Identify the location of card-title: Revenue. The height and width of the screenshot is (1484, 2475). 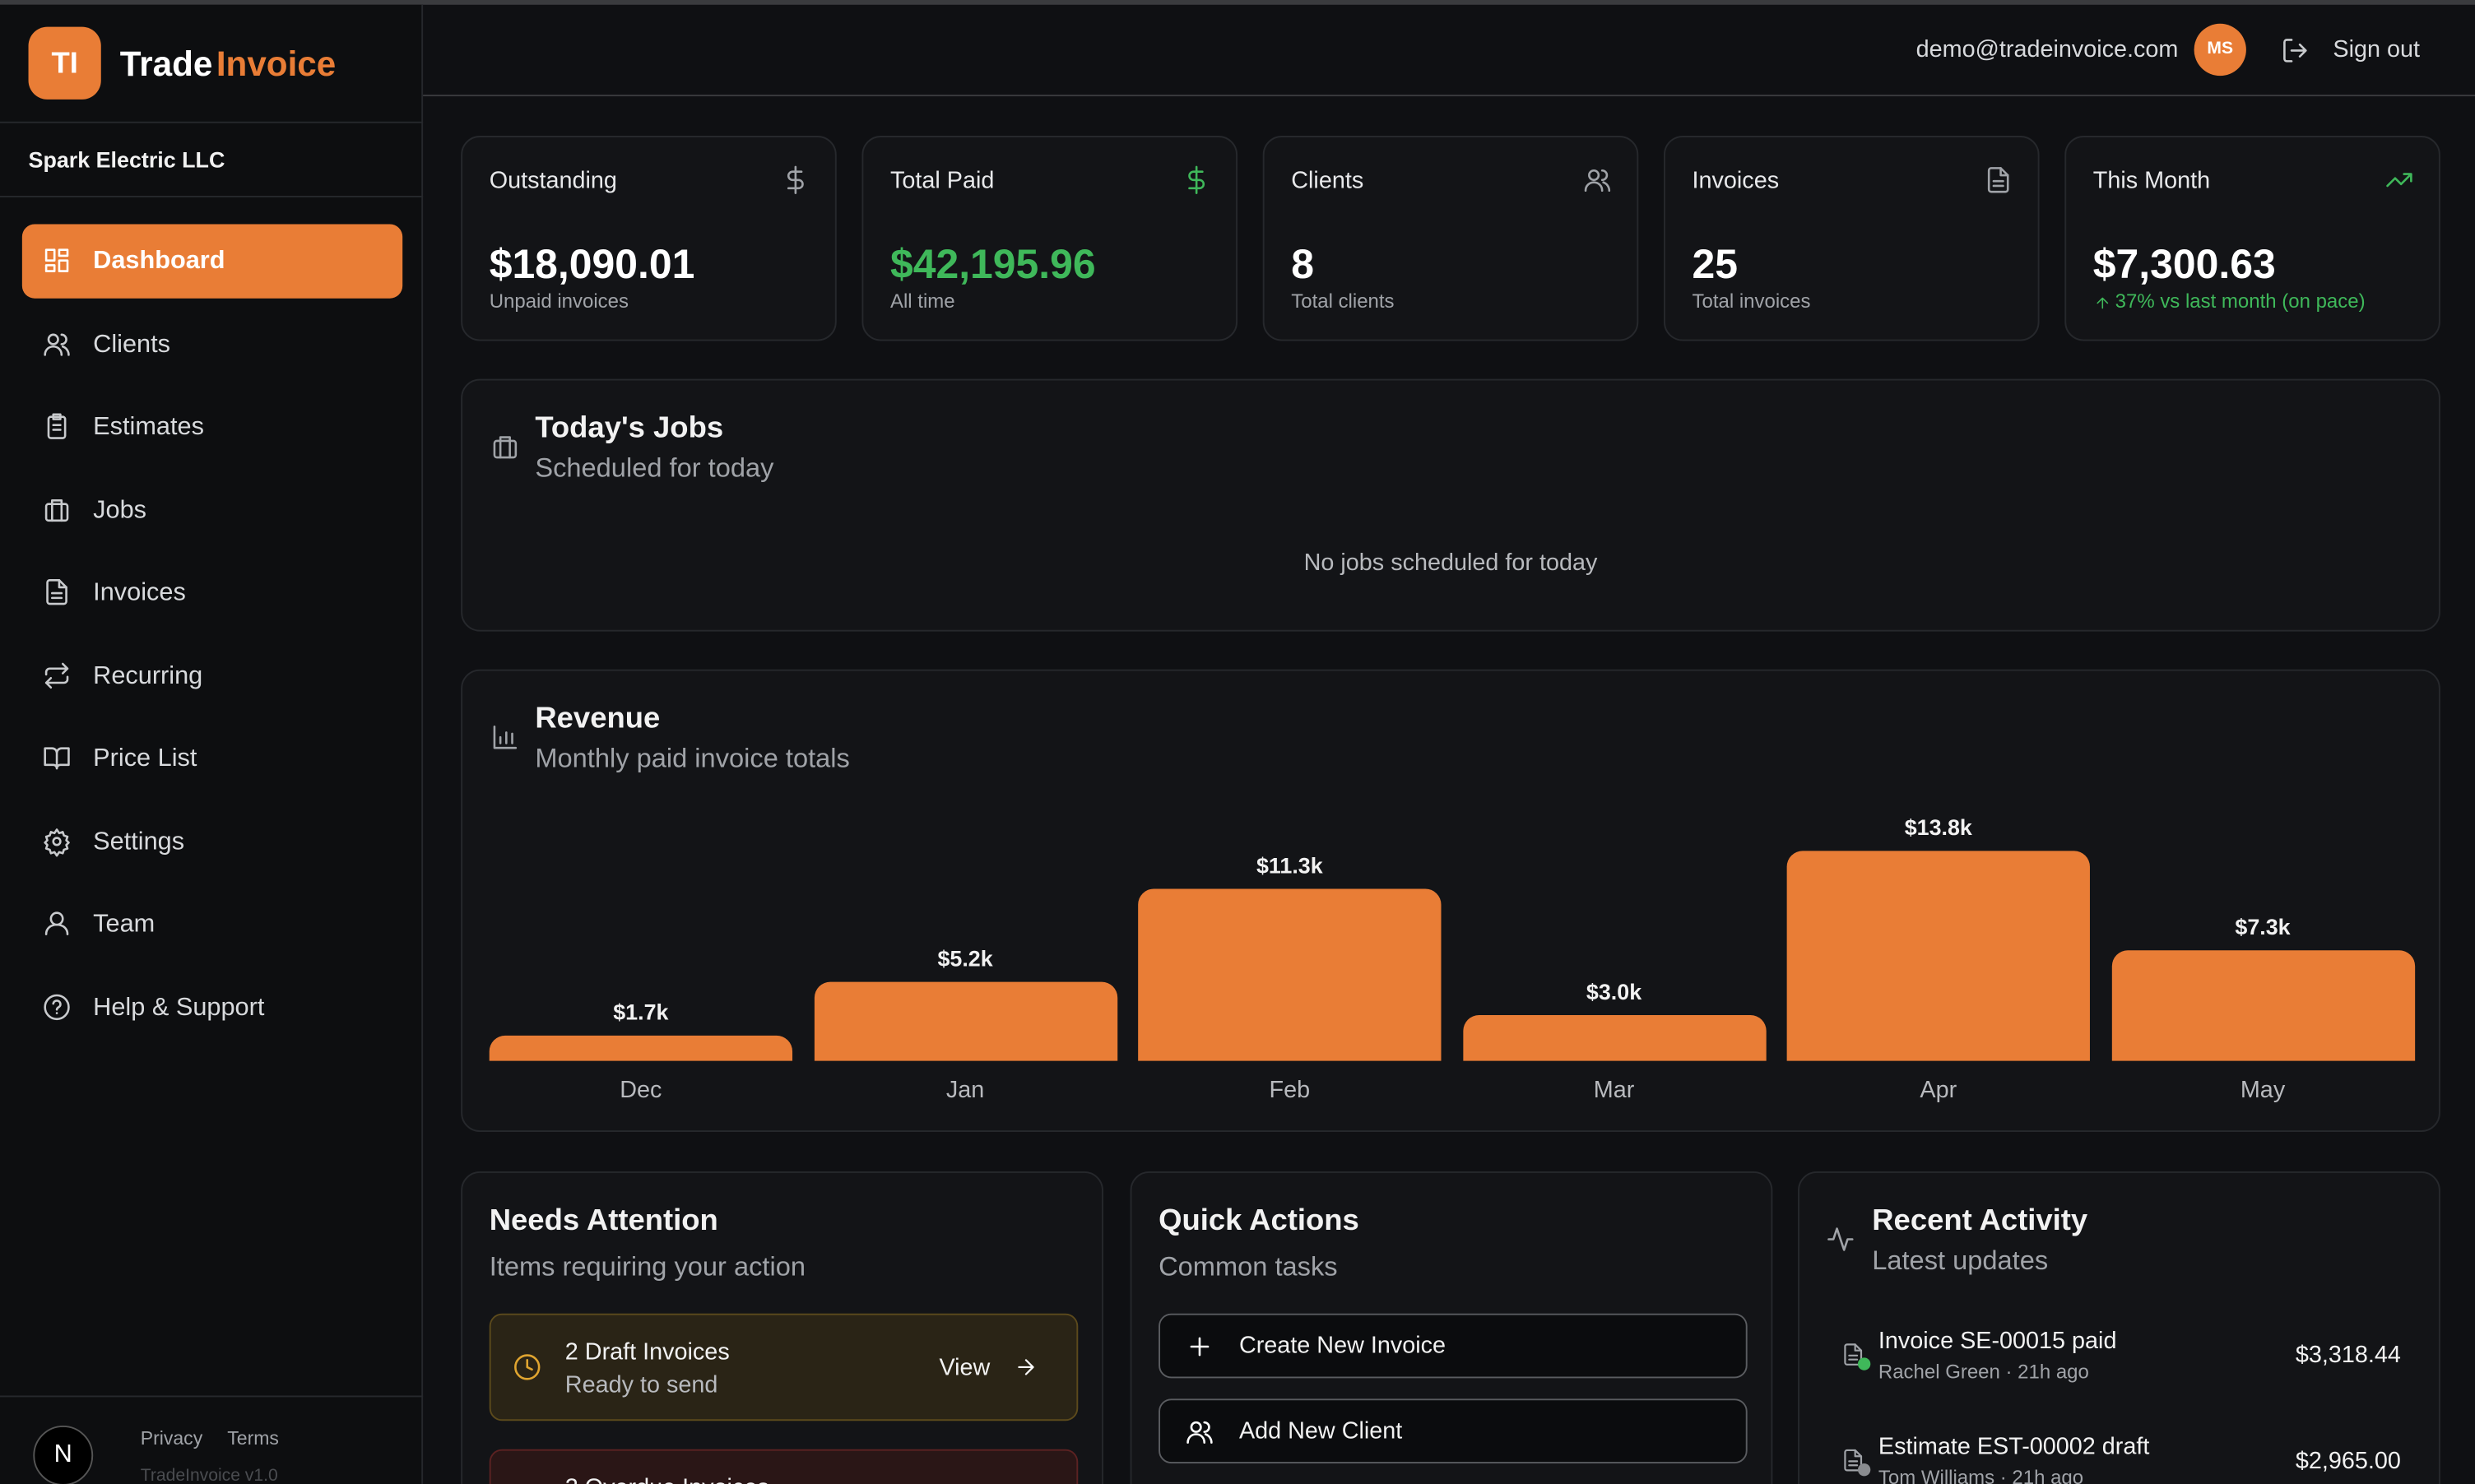
(598, 719).